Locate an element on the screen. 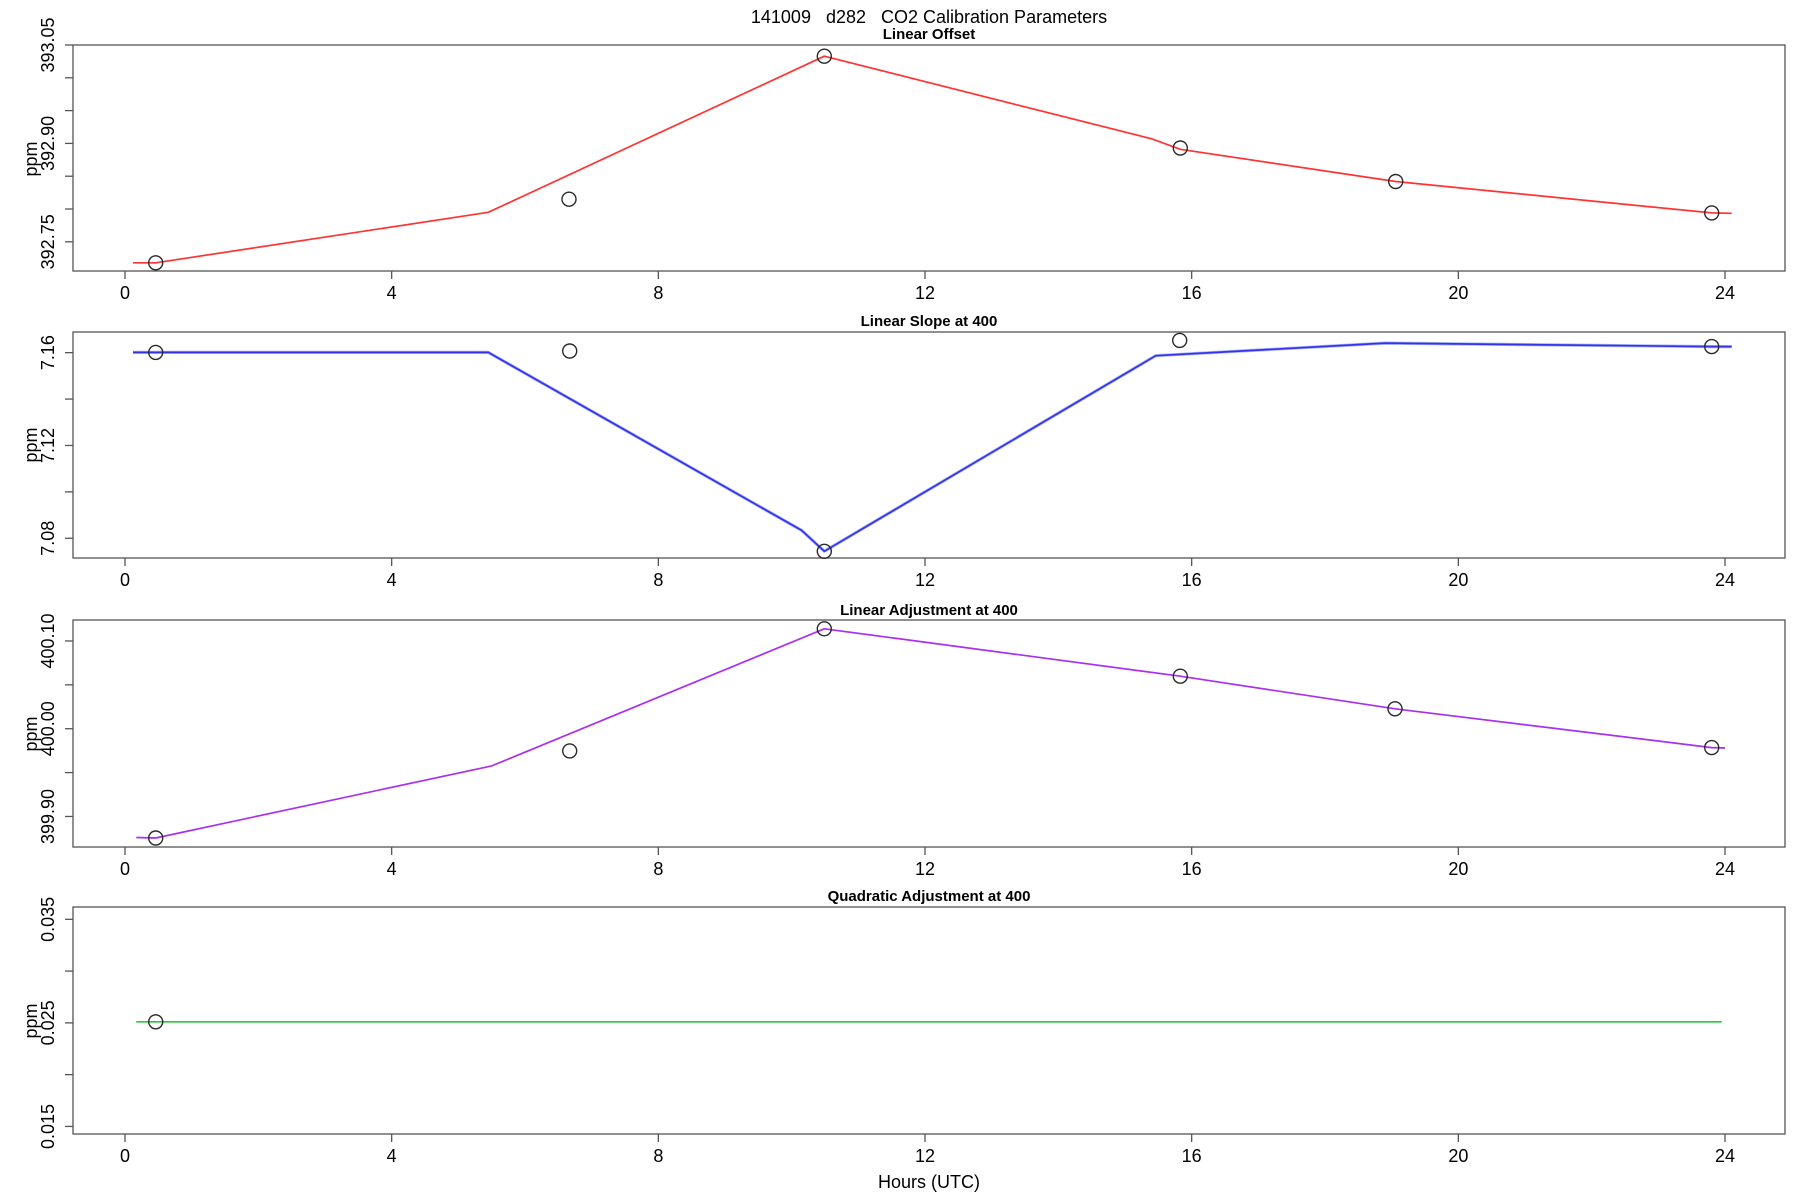  y-tick-label: 392.90 is located at coordinates (48, 143).